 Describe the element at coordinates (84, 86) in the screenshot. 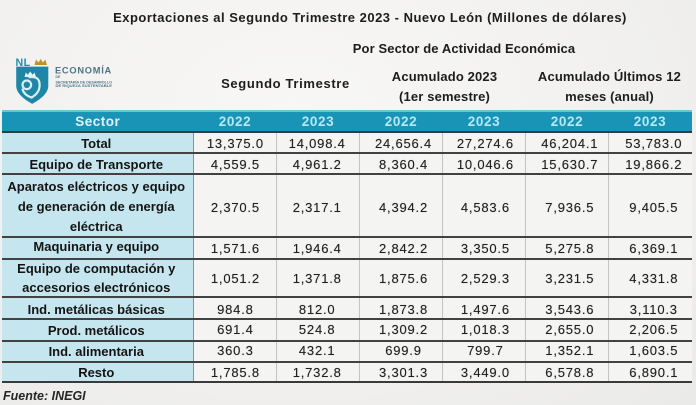

I see `svg-text: DE RIQUEZA SUSTENTABLE` at that location.